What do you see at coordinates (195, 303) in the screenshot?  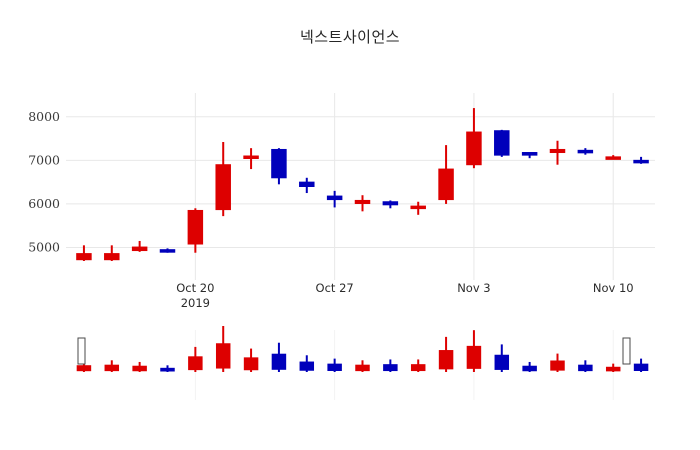 I see `date-tick-sublabel: 2019` at bounding box center [195, 303].